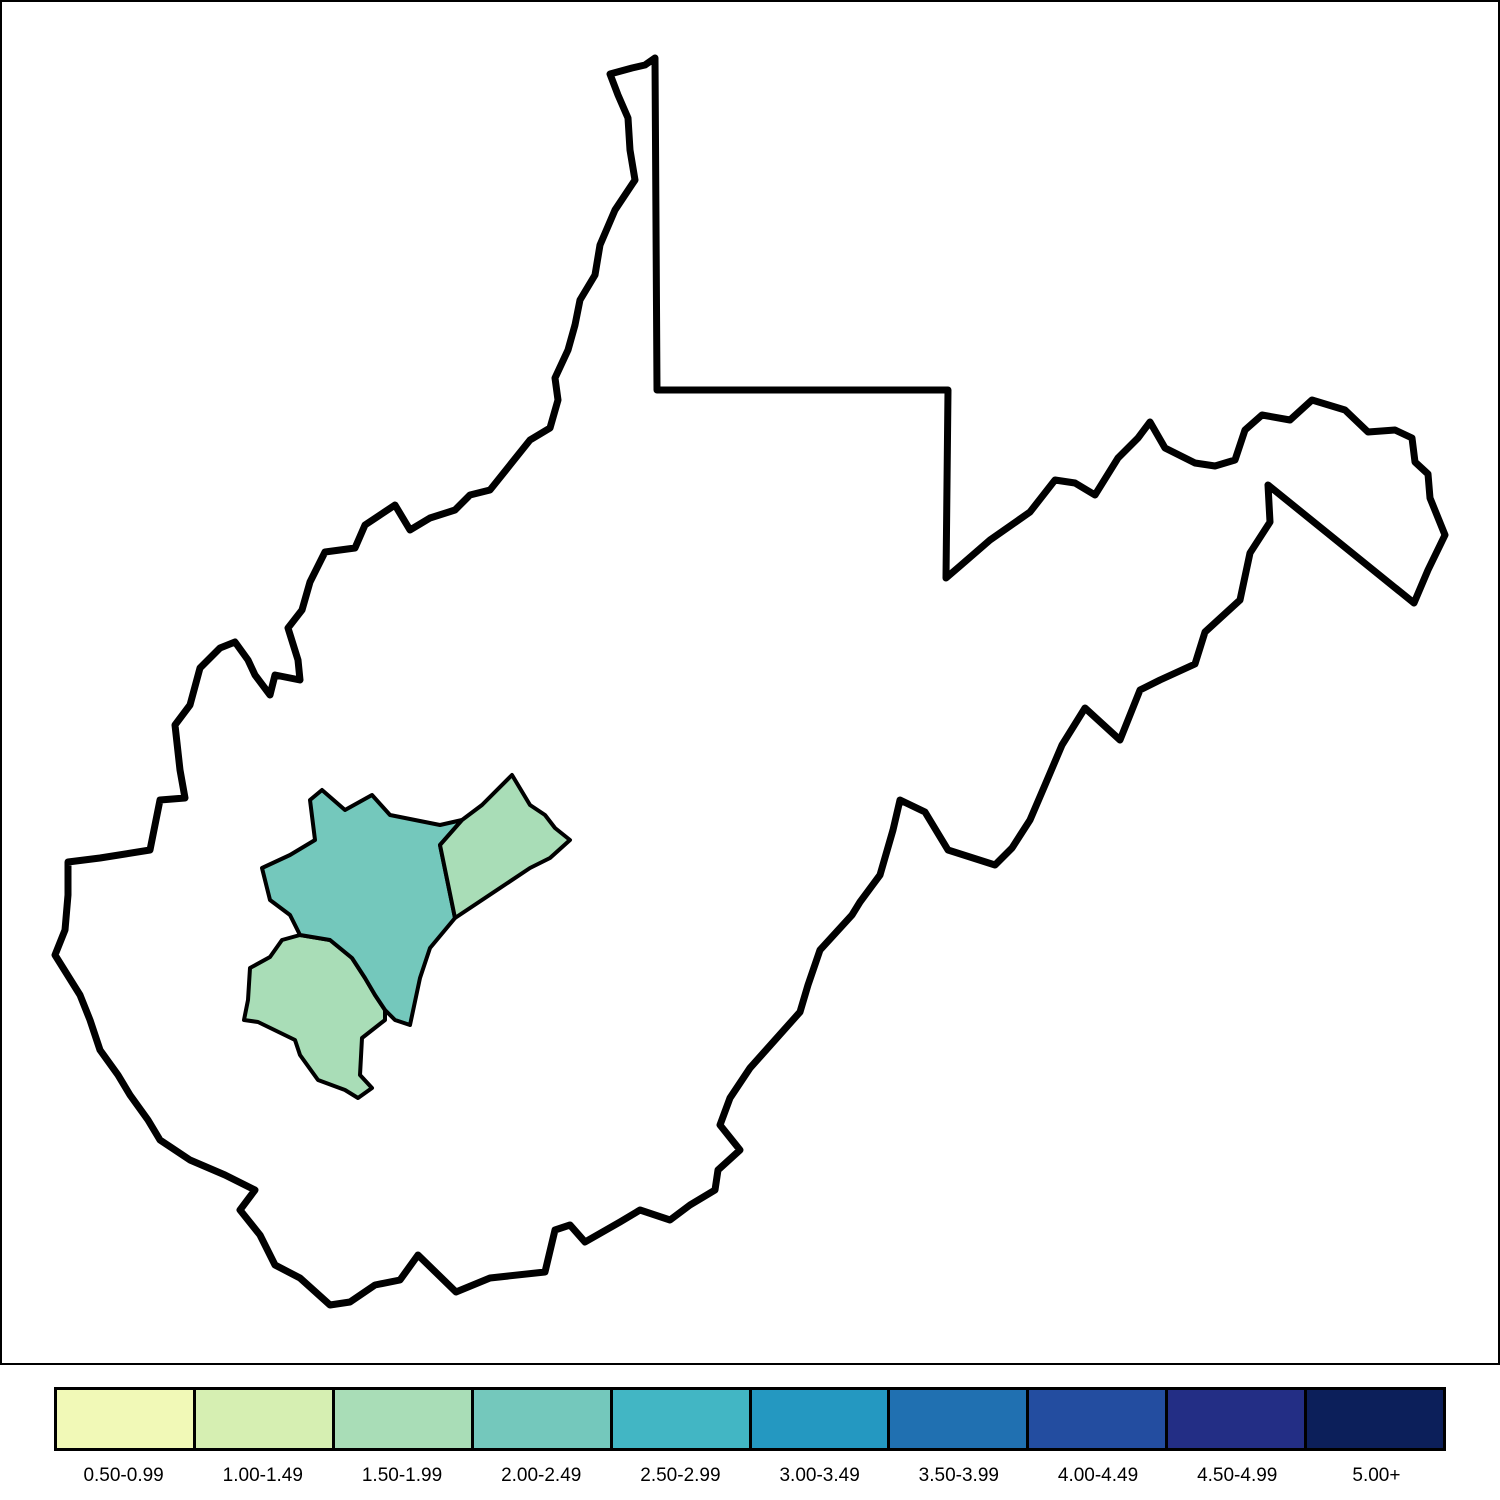  I want to click on legend-label: 4.00-4.49, so click(1098, 1475).